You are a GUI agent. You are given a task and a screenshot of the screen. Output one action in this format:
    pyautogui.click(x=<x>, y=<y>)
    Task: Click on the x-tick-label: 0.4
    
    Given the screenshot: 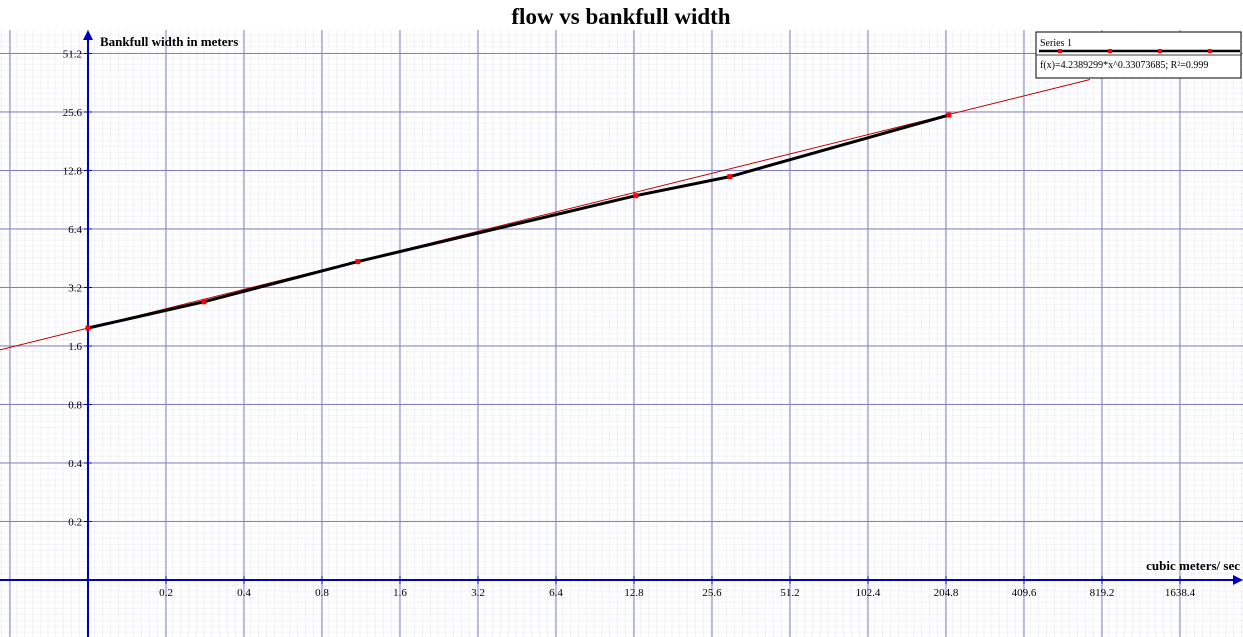 What is the action you would take?
    pyautogui.click(x=244, y=593)
    